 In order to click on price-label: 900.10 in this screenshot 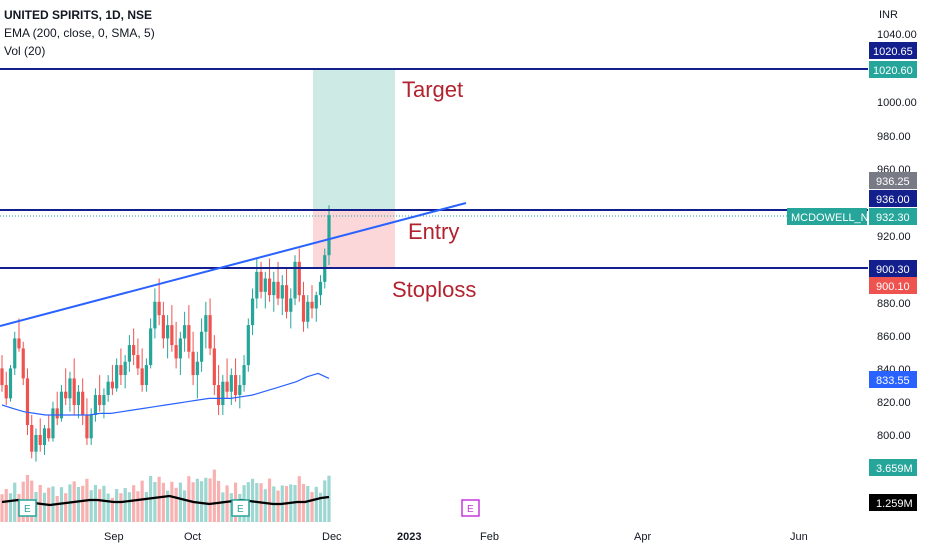, I will do `click(893, 287)`.